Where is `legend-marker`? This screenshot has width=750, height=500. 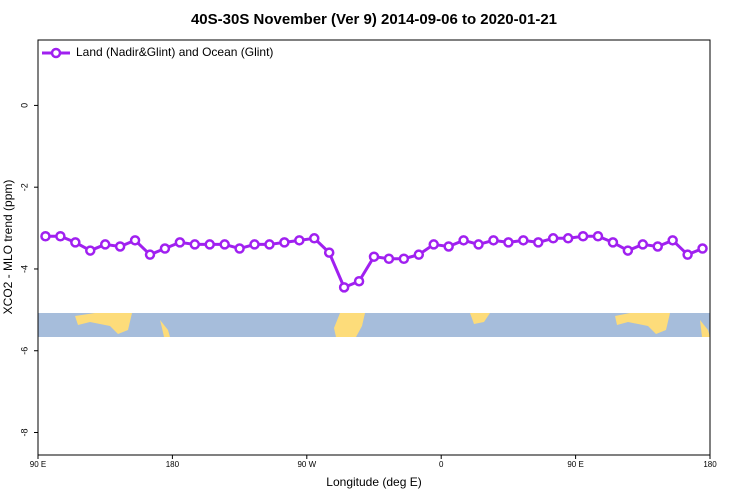
legend-marker is located at coordinates (56, 53).